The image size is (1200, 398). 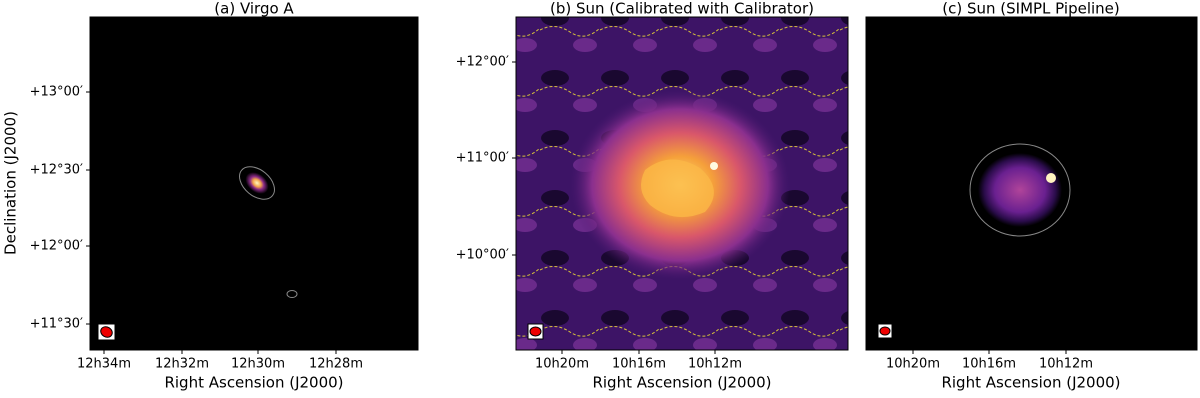 What do you see at coordinates (254, 9) in the screenshot?
I see `panel-title: (a) Virgo A` at bounding box center [254, 9].